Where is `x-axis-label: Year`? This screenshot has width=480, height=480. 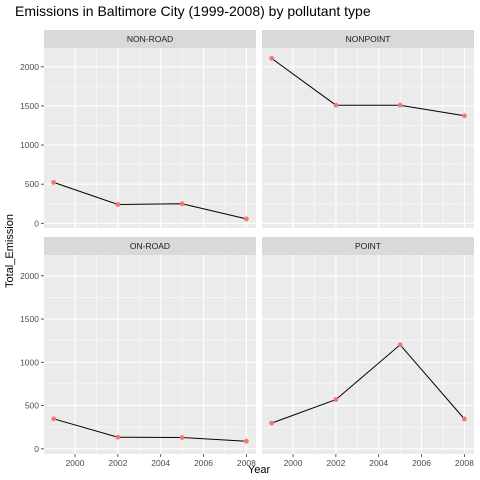
x-axis-label: Year is located at coordinates (259, 470).